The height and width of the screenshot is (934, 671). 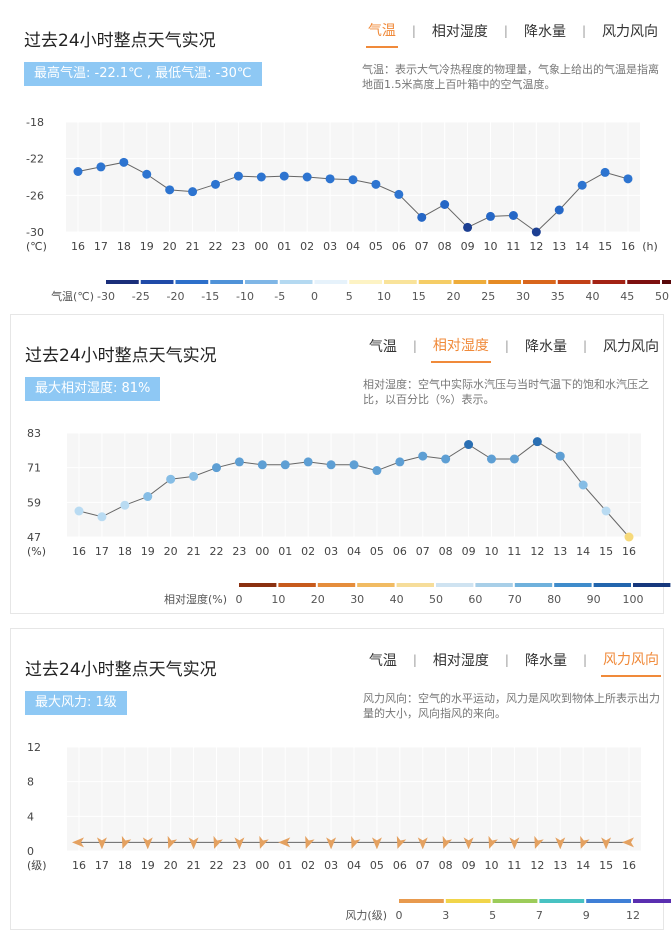 I want to click on legend-title: 气温(℃), so click(x=72, y=296).